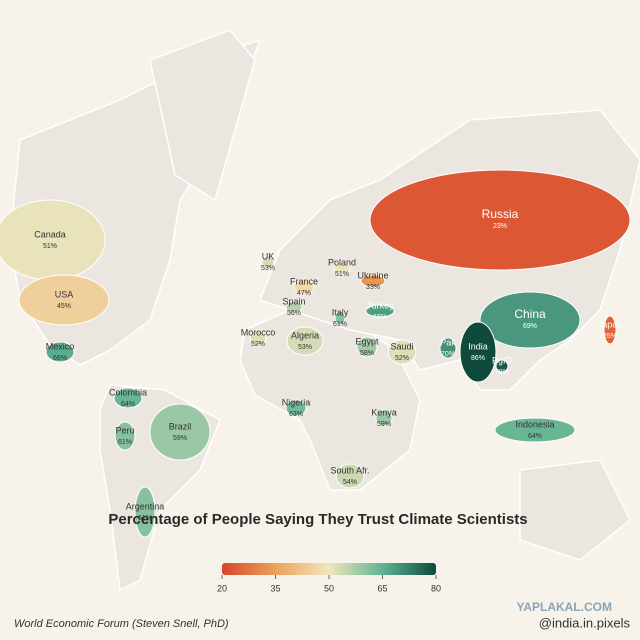 This screenshot has height=640, width=640. I want to click on country-name: Turkey, so click(380, 305).